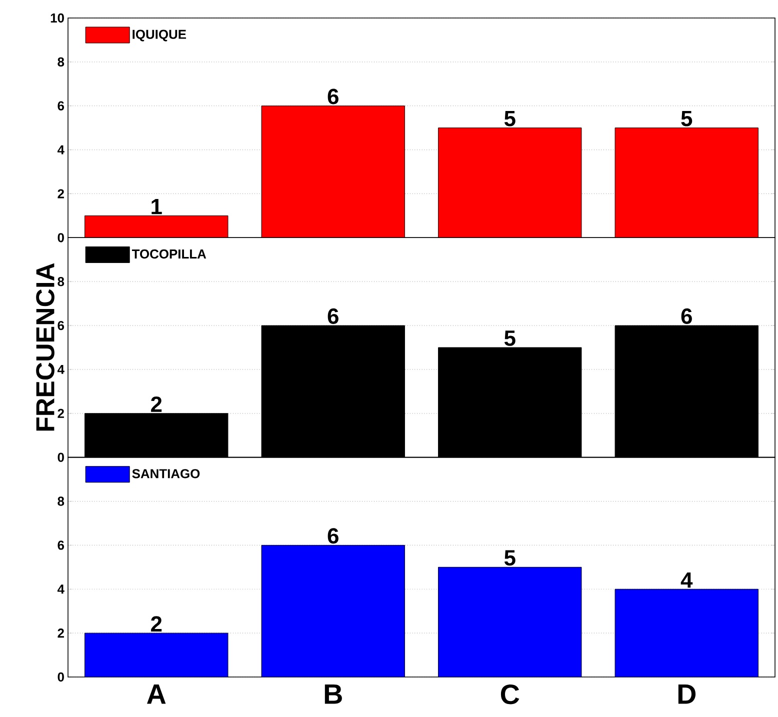 This screenshot has height=717, width=778. Describe the element at coordinates (57, 18) in the screenshot. I see `y-tick-label: 10` at that location.